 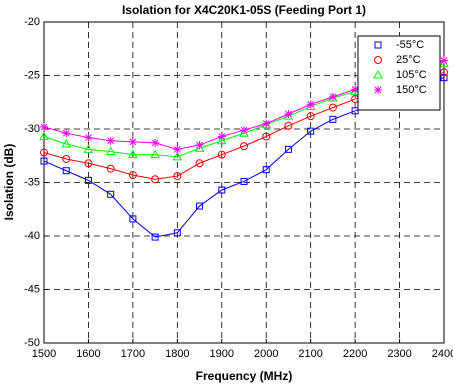 What do you see at coordinates (222, 354) in the screenshot?
I see `x-tick-label: 1900` at bounding box center [222, 354].